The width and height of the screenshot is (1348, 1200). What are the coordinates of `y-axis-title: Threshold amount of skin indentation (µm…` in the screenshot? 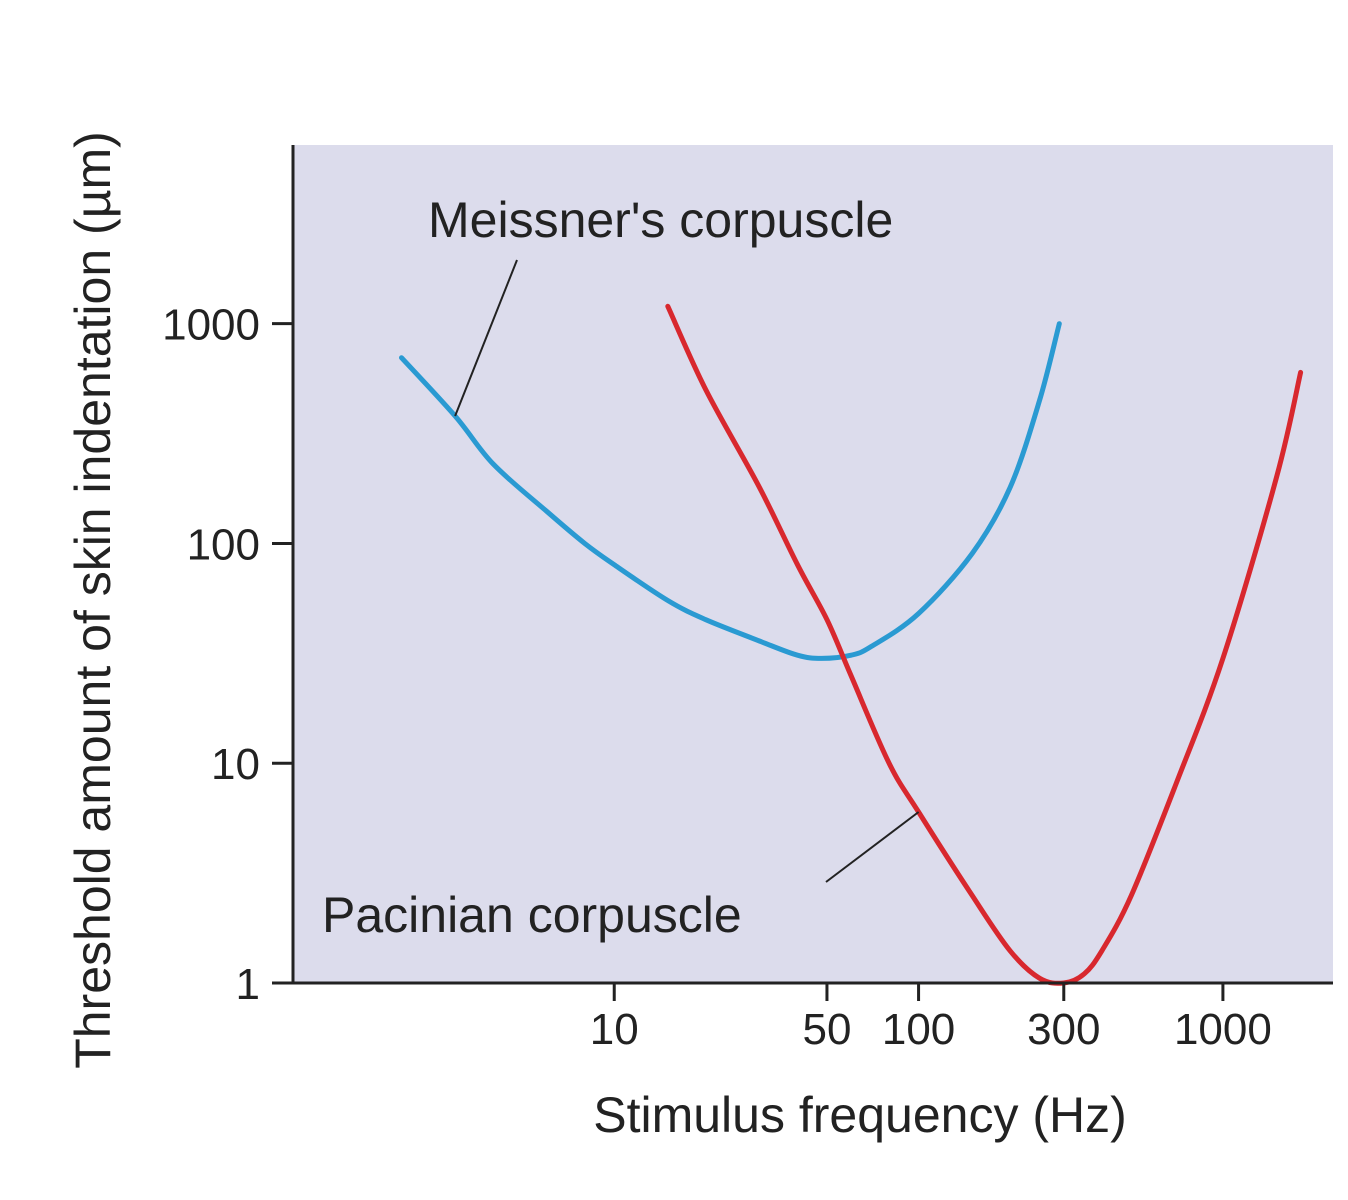 It's located at (93, 600).